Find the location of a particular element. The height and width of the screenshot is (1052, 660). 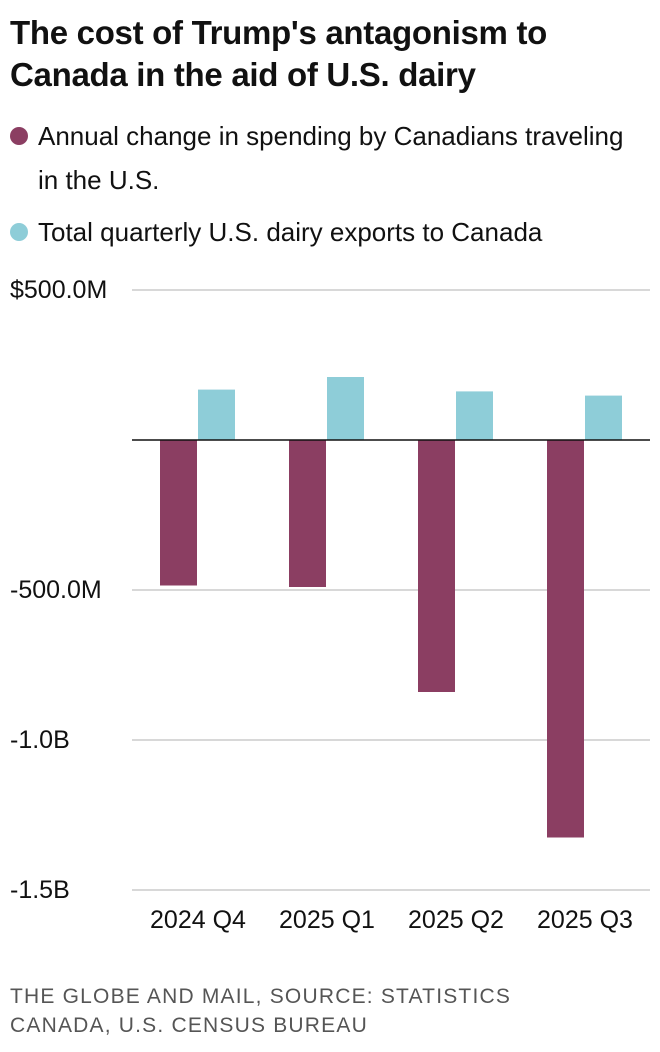

y-tick-label: -1.5B is located at coordinates (40, 890).